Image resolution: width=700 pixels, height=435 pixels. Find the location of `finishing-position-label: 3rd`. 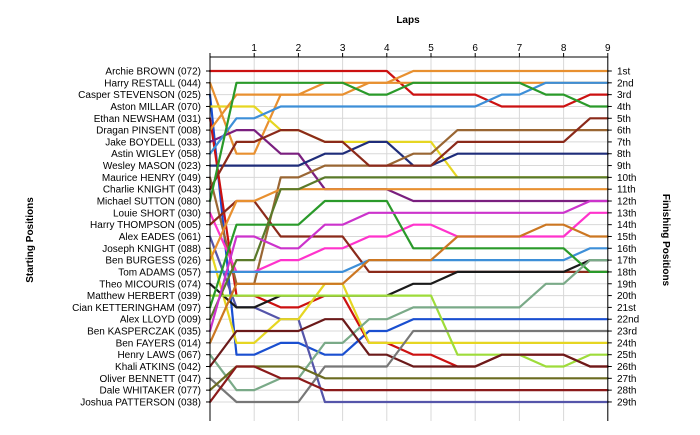

finishing-position-label: 3rd is located at coordinates (624, 95).